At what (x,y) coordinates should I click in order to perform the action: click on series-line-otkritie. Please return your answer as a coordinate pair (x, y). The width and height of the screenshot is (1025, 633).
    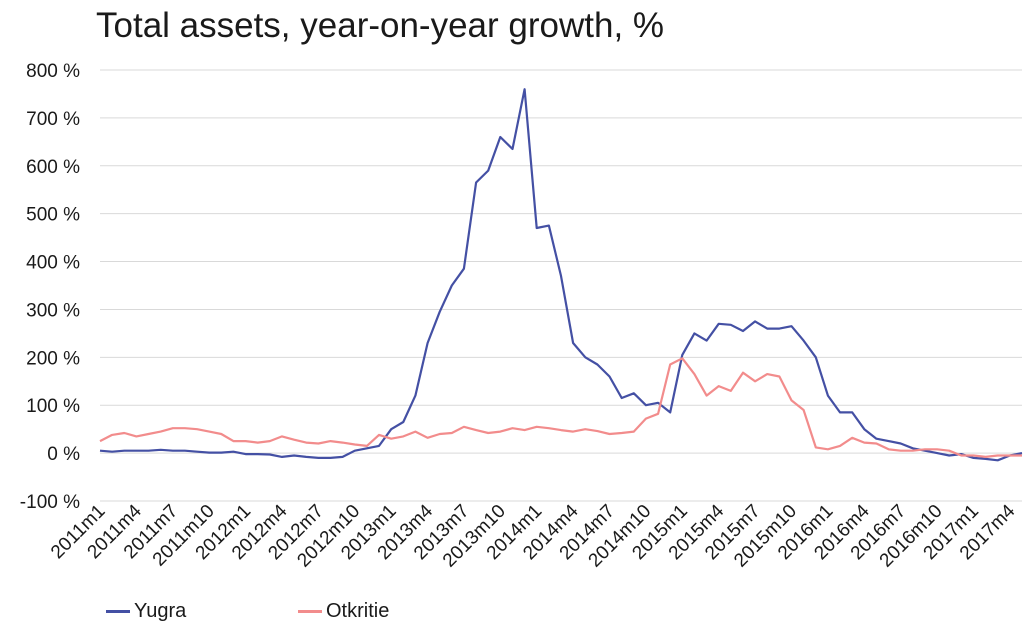
    Looking at the image, I should click on (560, 407).